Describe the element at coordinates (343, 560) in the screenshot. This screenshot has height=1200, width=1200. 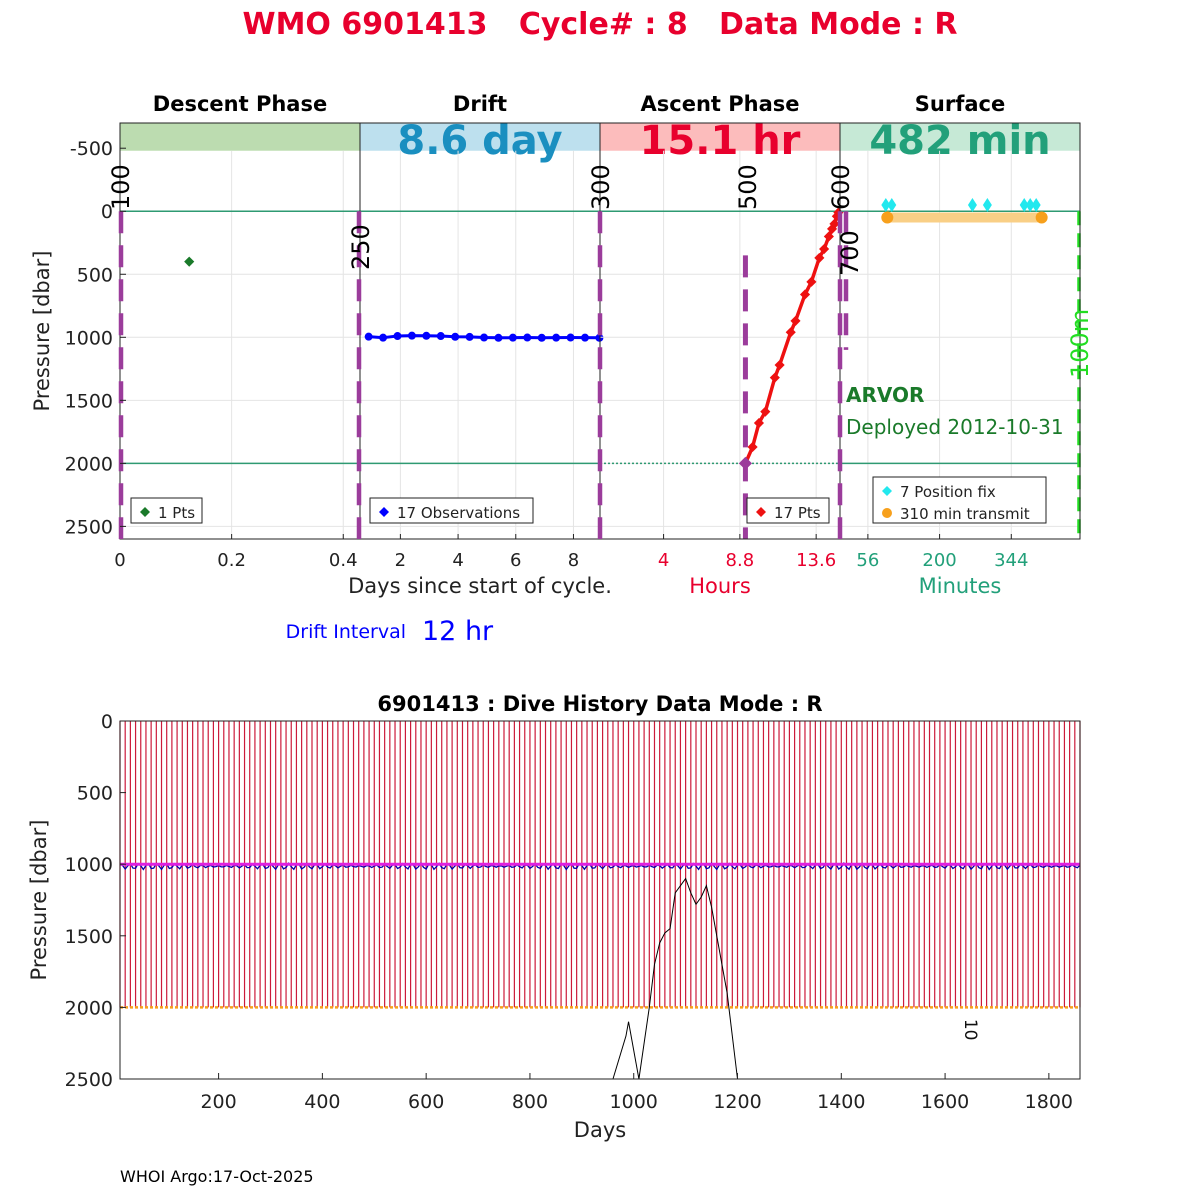
I see `x-tick-label: 0.4` at that location.